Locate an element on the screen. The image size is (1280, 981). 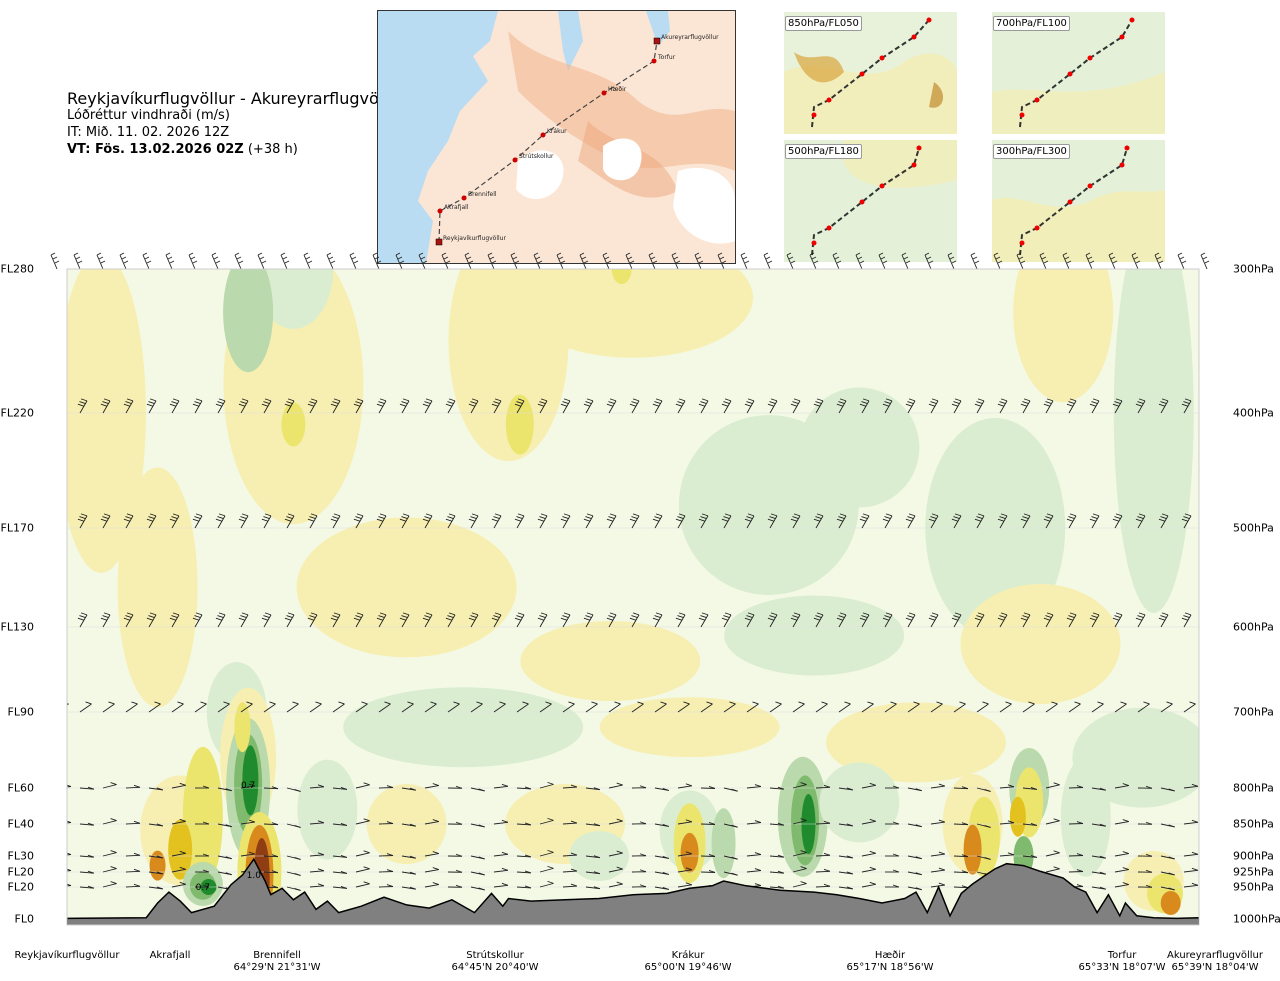
flight-level-label: FL0 is located at coordinates (24, 919).